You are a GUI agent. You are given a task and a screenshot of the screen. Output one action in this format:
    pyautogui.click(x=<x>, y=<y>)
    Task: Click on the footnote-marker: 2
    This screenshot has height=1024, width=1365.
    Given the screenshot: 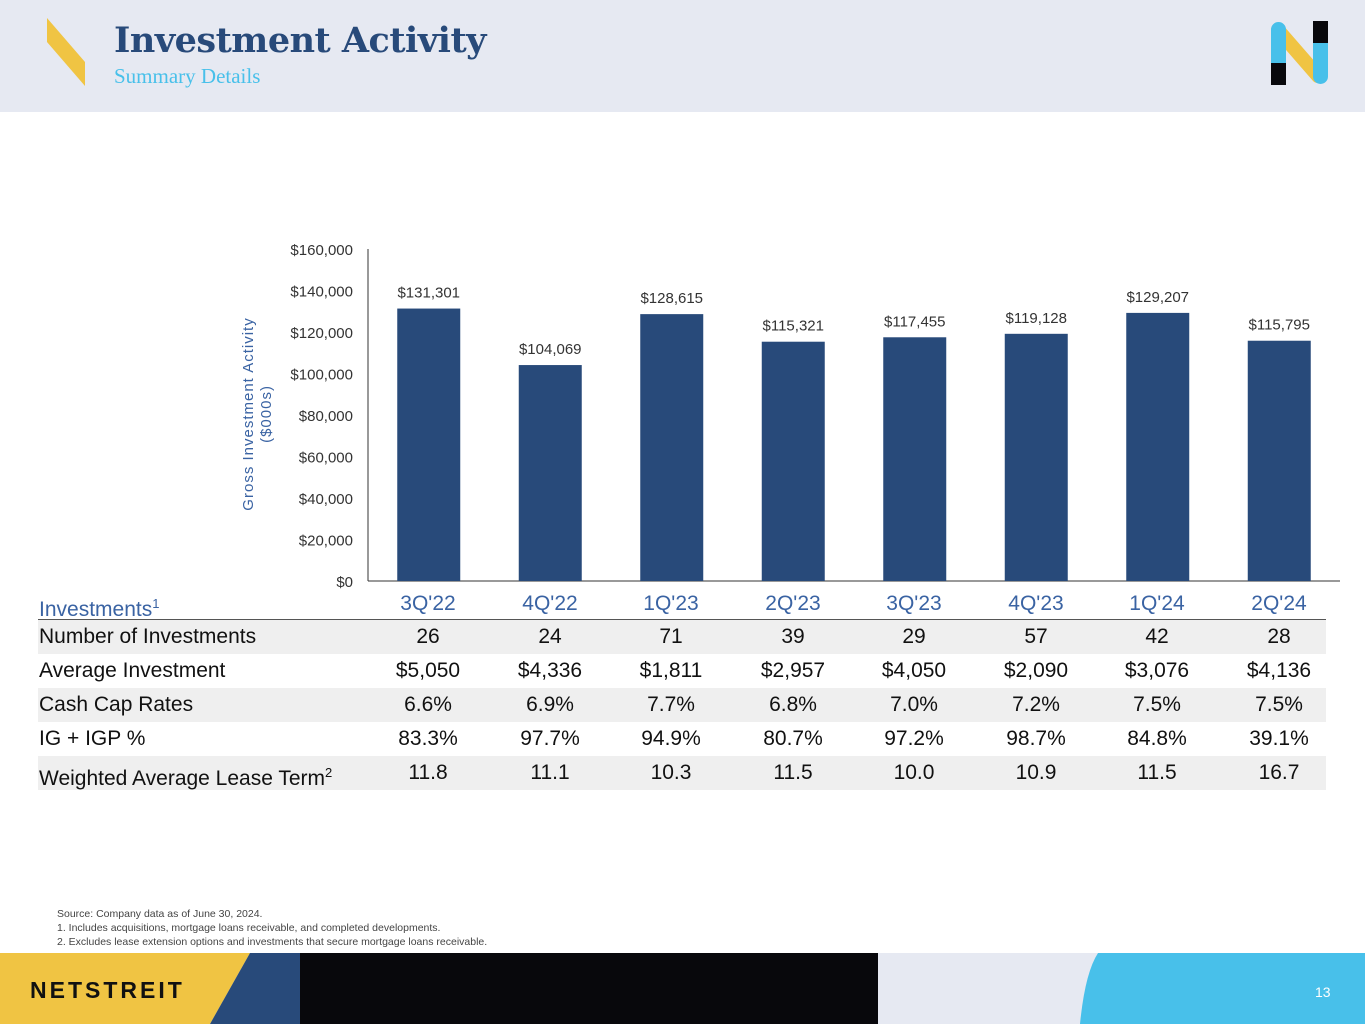 What is the action you would take?
    pyautogui.click(x=329, y=772)
    